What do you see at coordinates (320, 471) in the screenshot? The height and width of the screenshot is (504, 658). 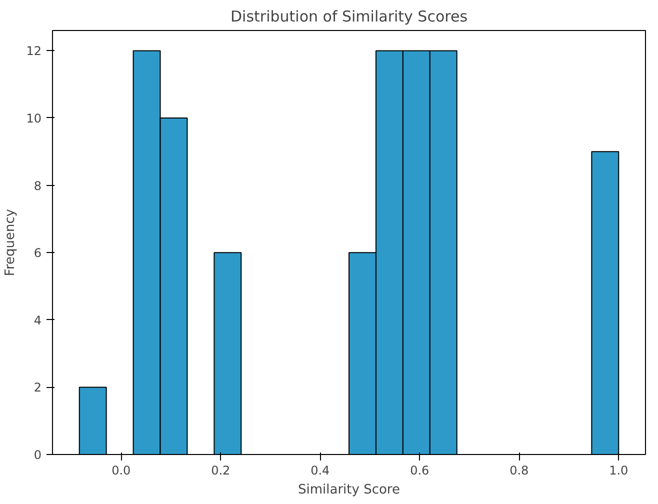 I see `x-tick-label: 0.4` at bounding box center [320, 471].